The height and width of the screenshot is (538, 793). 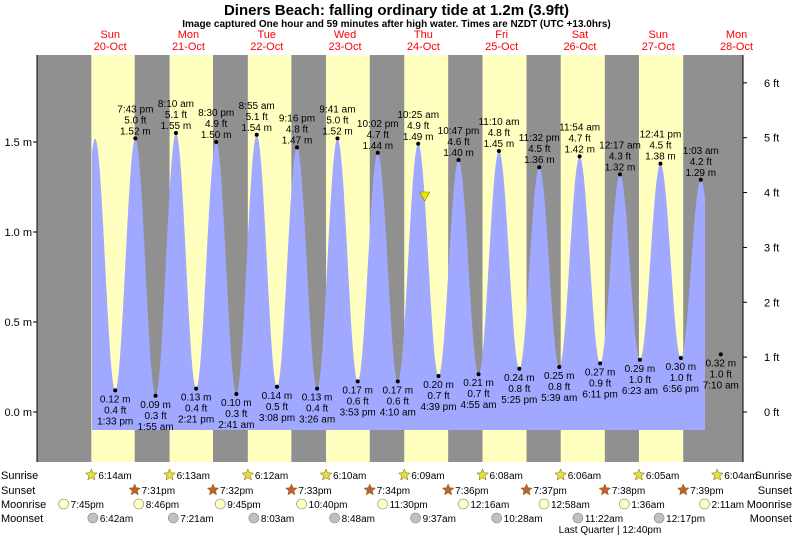 What do you see at coordinates (478, 383) in the screenshot?
I see `low-tide-m: 0.21 m` at bounding box center [478, 383].